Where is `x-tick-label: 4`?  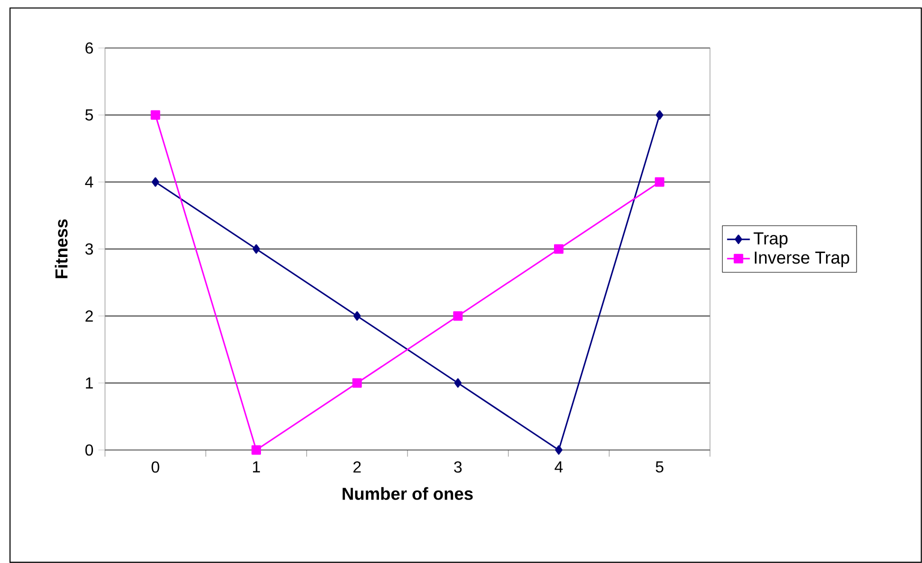 x-tick-label: 4 is located at coordinates (558, 466).